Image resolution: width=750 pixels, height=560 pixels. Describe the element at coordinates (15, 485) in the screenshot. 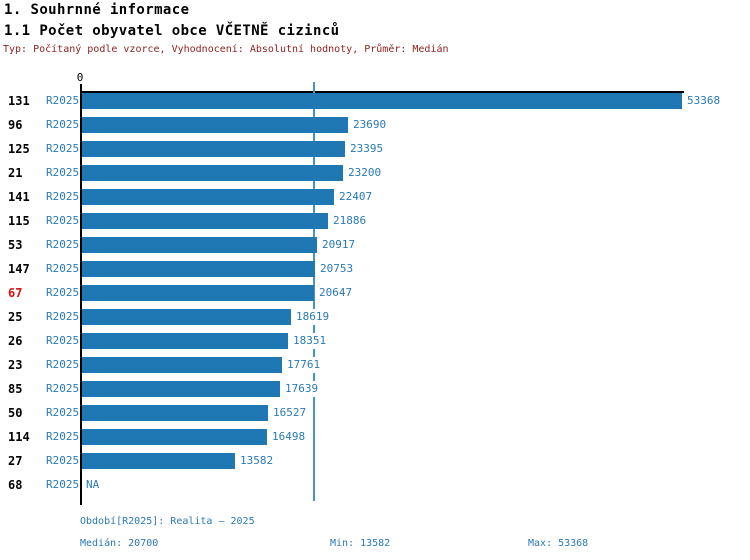

I see `row-id-label: 68` at that location.